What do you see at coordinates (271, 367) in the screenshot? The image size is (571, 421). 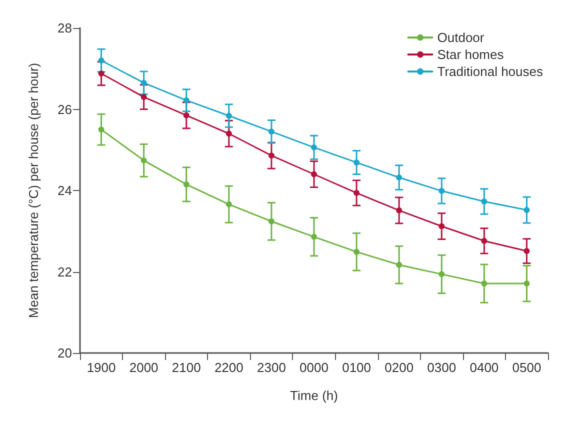 I see `x-tick-label: 2300` at bounding box center [271, 367].